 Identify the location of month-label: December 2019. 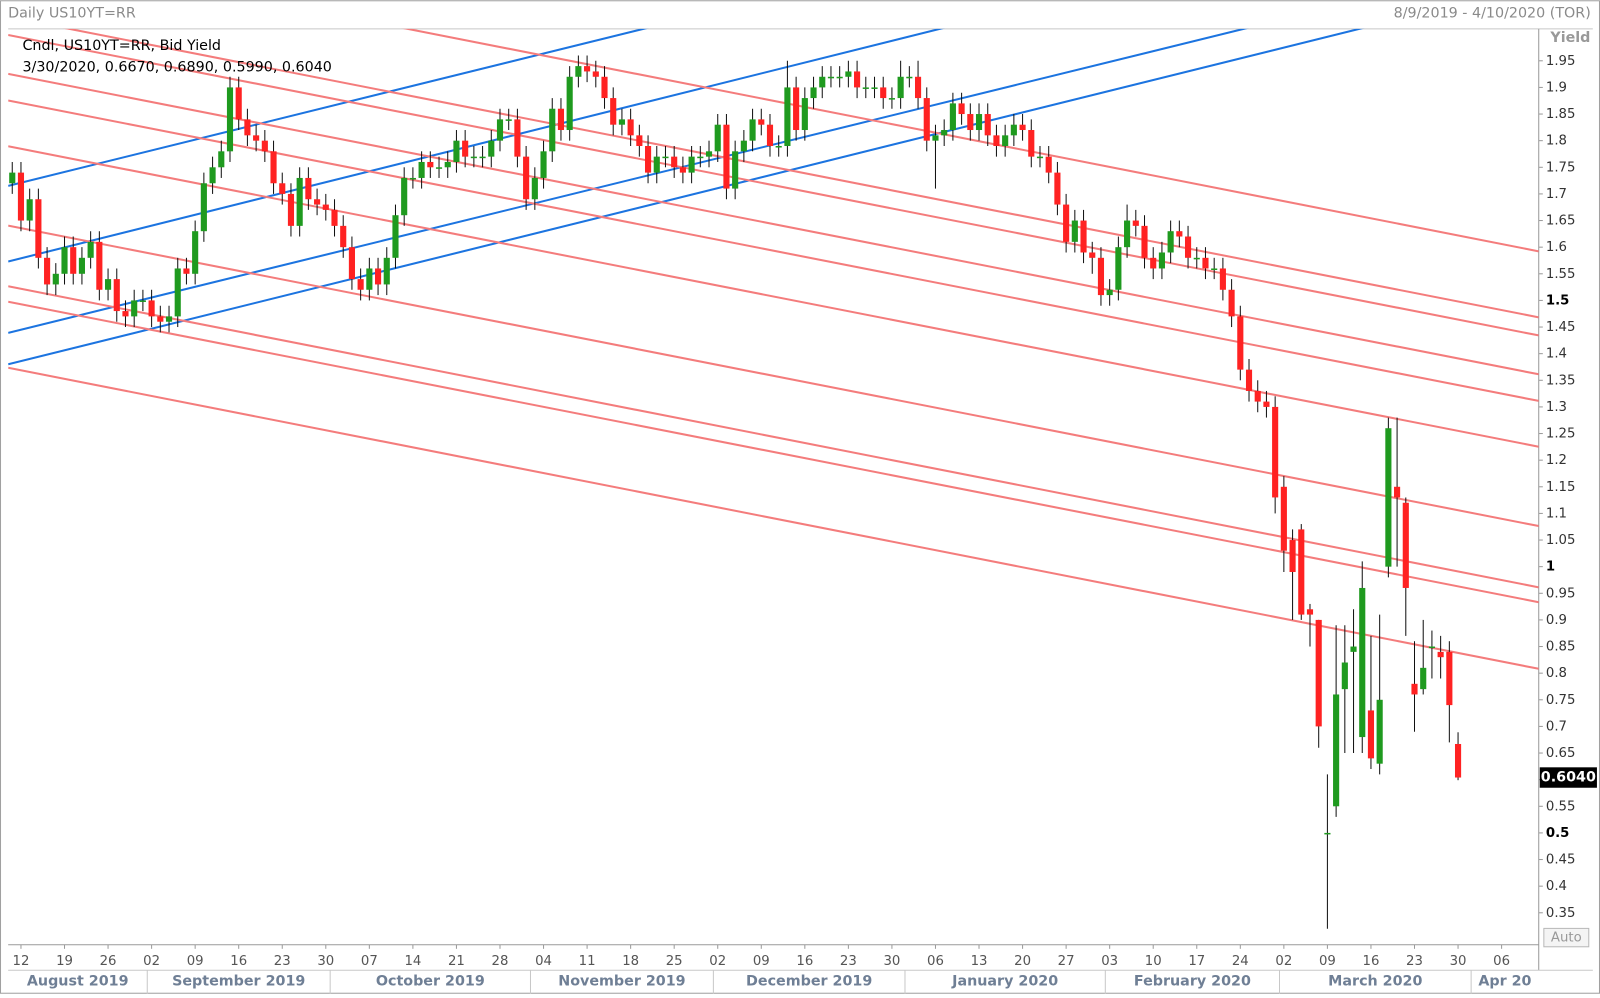
(809, 981).